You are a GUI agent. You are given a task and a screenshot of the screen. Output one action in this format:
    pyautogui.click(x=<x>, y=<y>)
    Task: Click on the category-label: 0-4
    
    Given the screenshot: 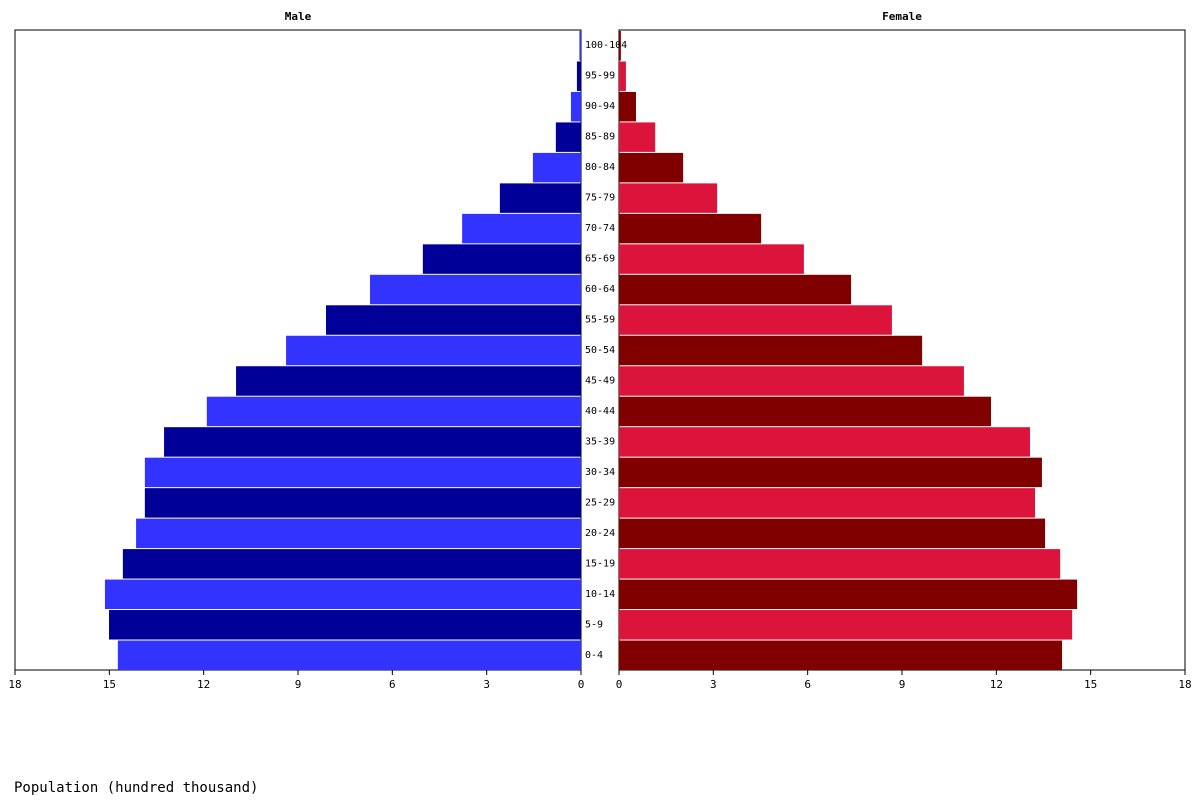 What is the action you would take?
    pyautogui.click(x=594, y=655)
    